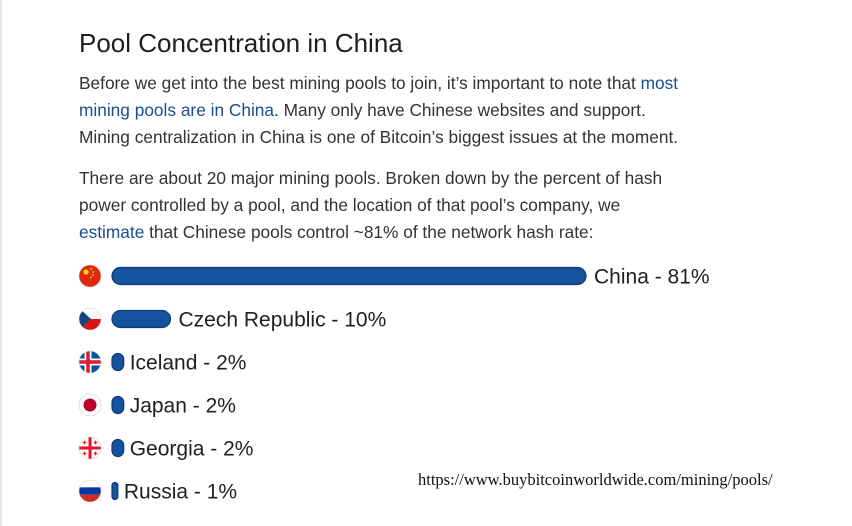  Describe the element at coordinates (349, 276) in the screenshot. I see `bar-china` at that location.